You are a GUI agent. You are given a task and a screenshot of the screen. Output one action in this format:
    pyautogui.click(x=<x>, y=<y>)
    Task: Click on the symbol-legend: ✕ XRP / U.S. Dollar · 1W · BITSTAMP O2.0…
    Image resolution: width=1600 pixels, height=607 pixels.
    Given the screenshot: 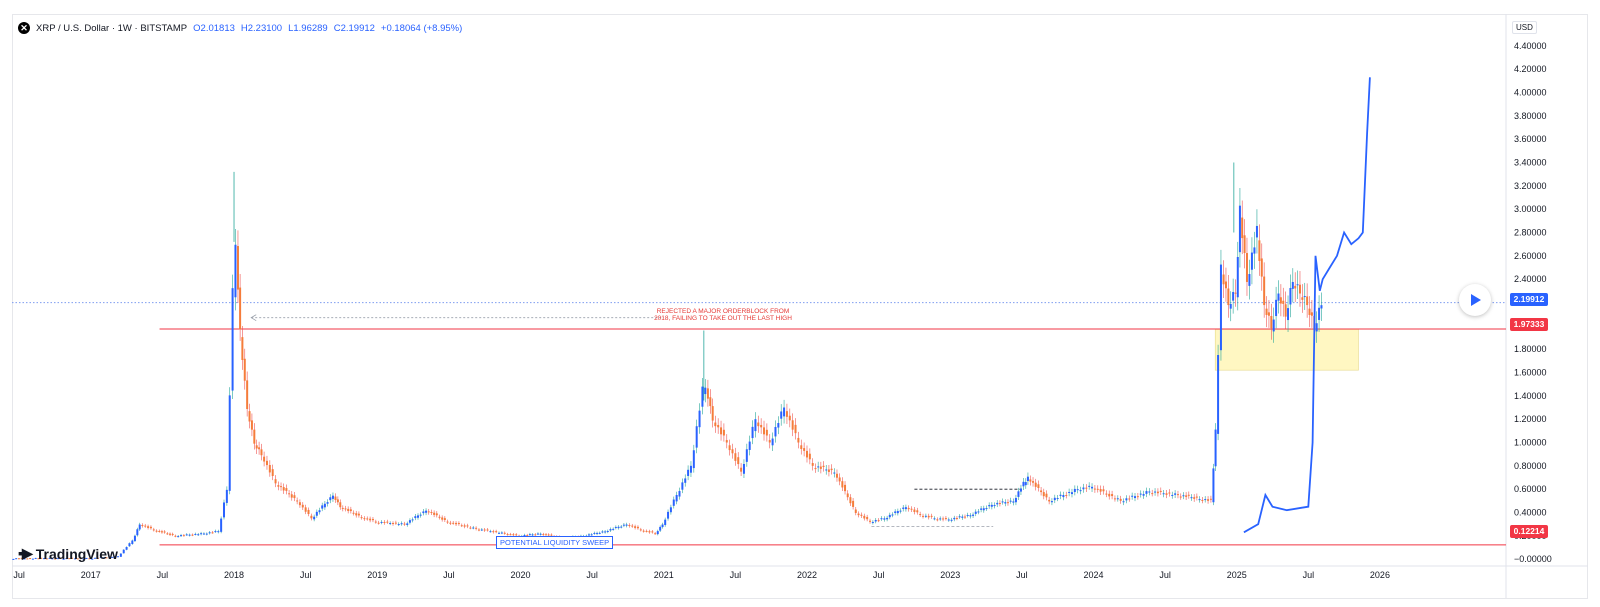 What is the action you would take?
    pyautogui.click(x=240, y=28)
    